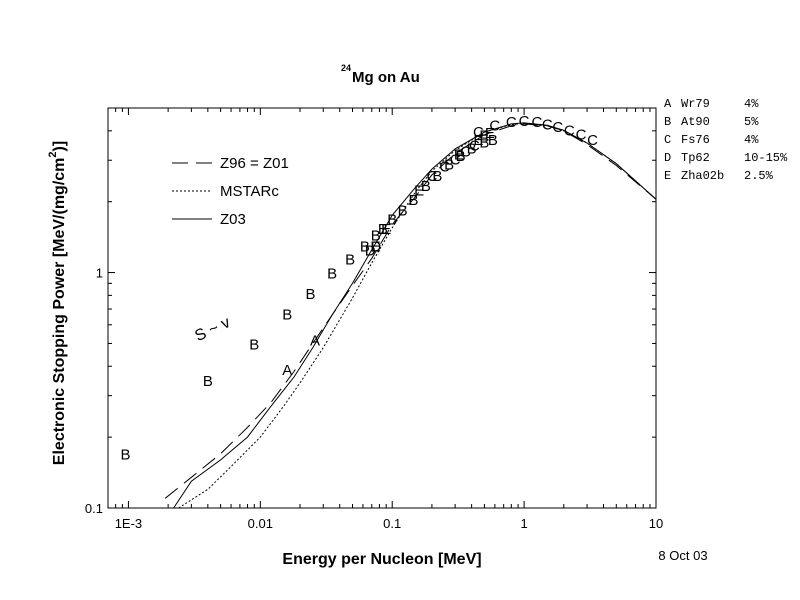 The image size is (800, 600). I want to click on reference-name: Tp62, so click(695, 158).